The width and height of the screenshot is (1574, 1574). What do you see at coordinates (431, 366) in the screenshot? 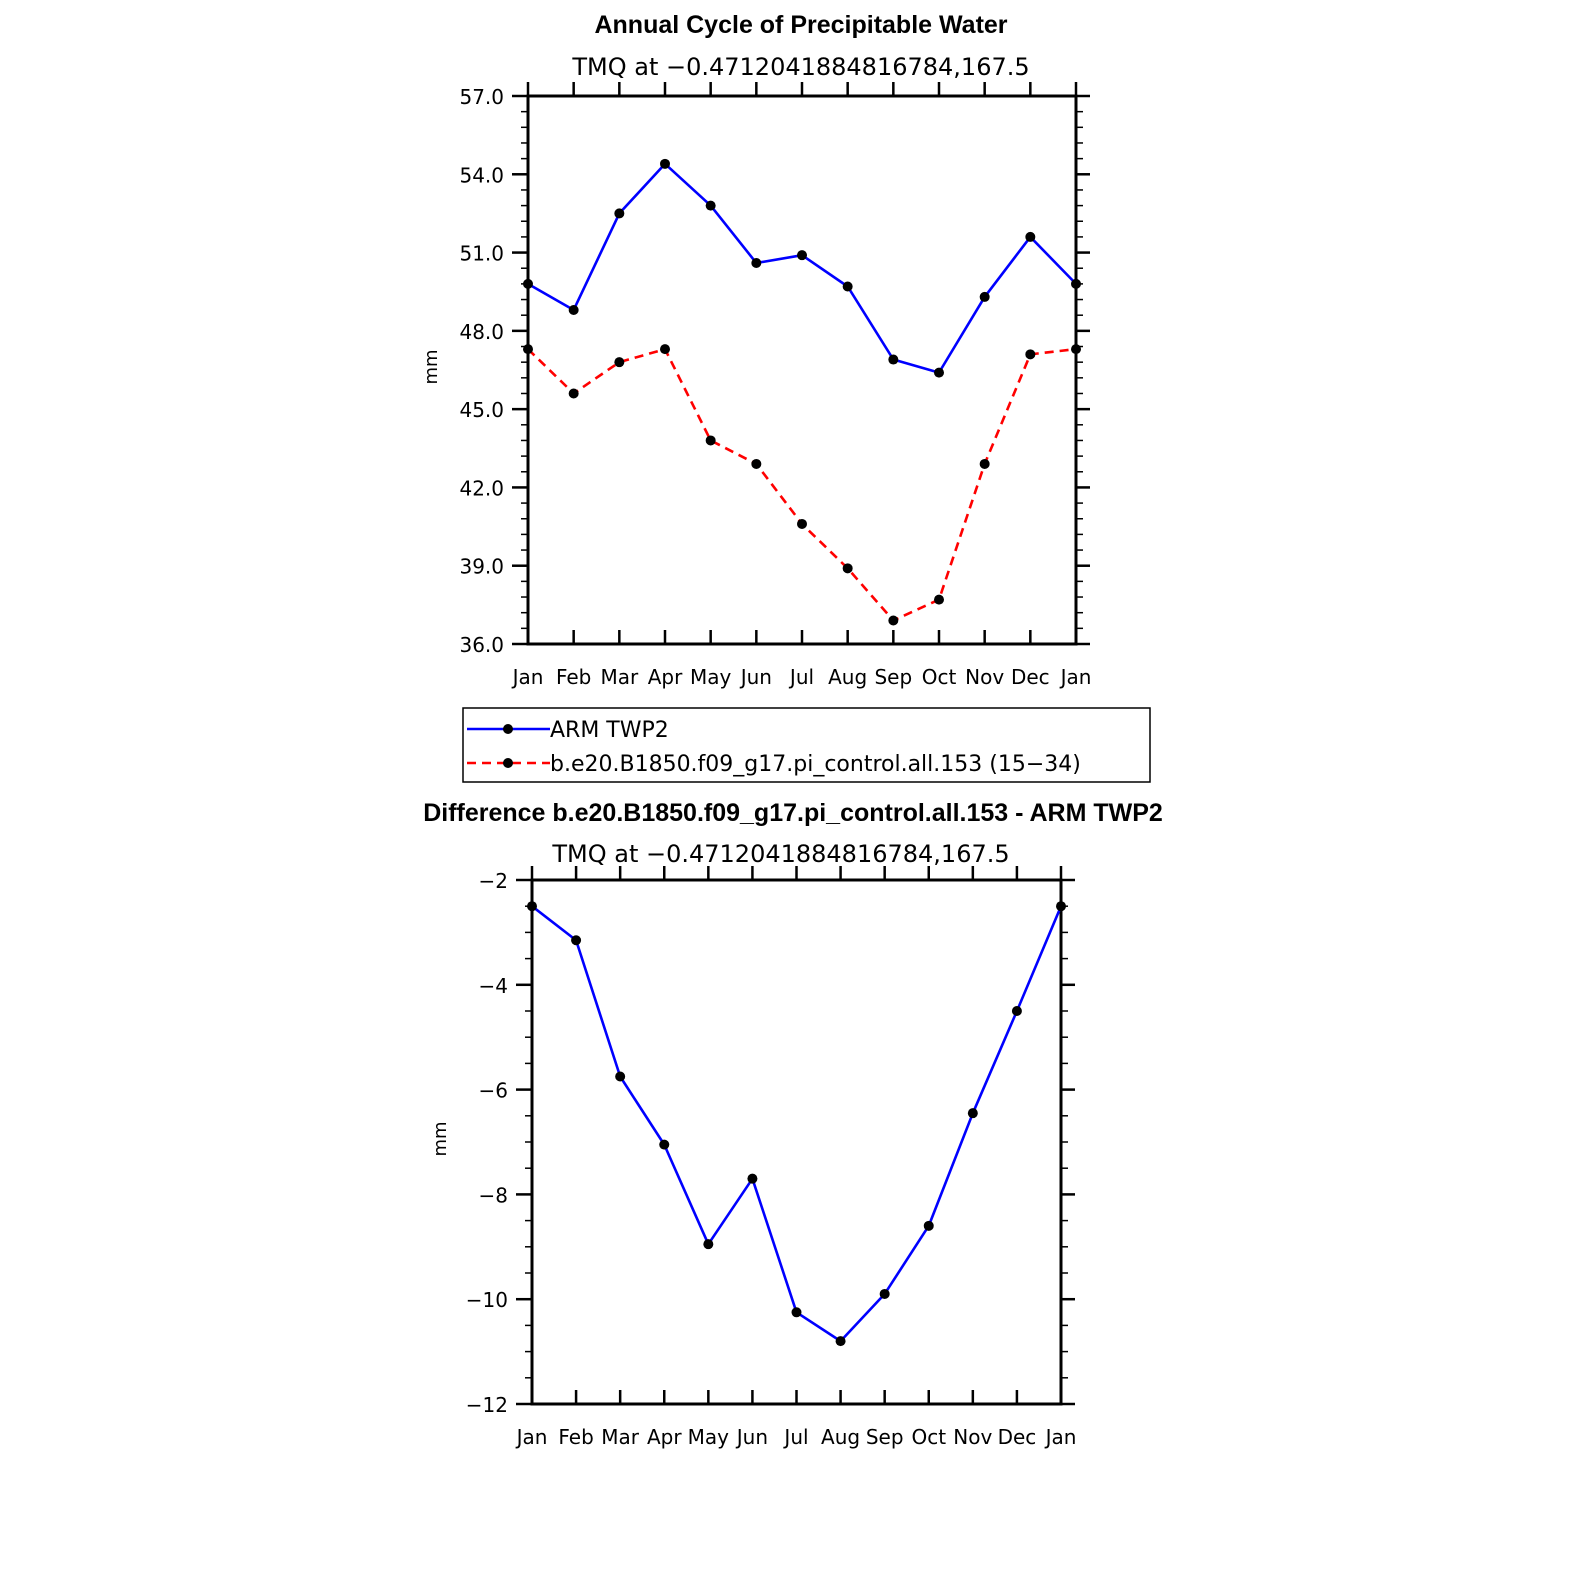
I see `chart1-ylabel: mm` at bounding box center [431, 366].